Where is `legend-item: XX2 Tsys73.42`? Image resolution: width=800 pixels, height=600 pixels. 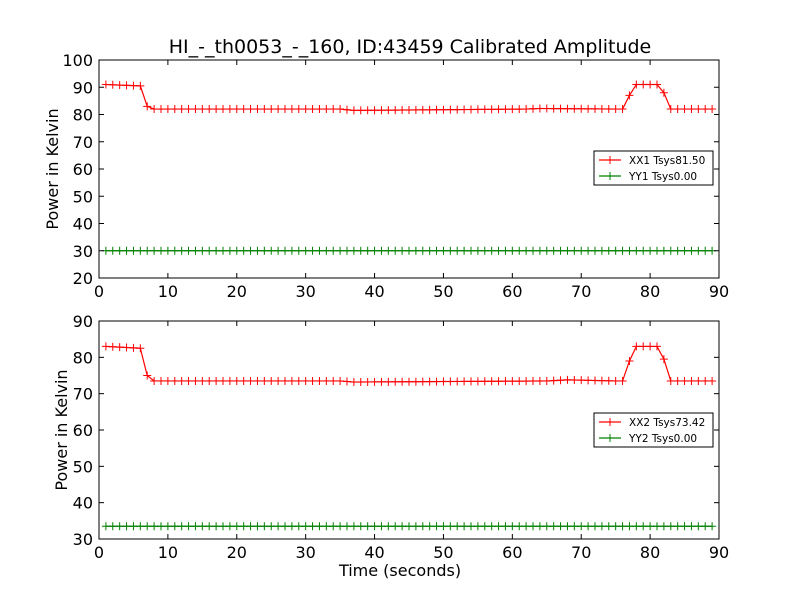
legend-item: XX2 Tsys73.42 is located at coordinates (652, 423).